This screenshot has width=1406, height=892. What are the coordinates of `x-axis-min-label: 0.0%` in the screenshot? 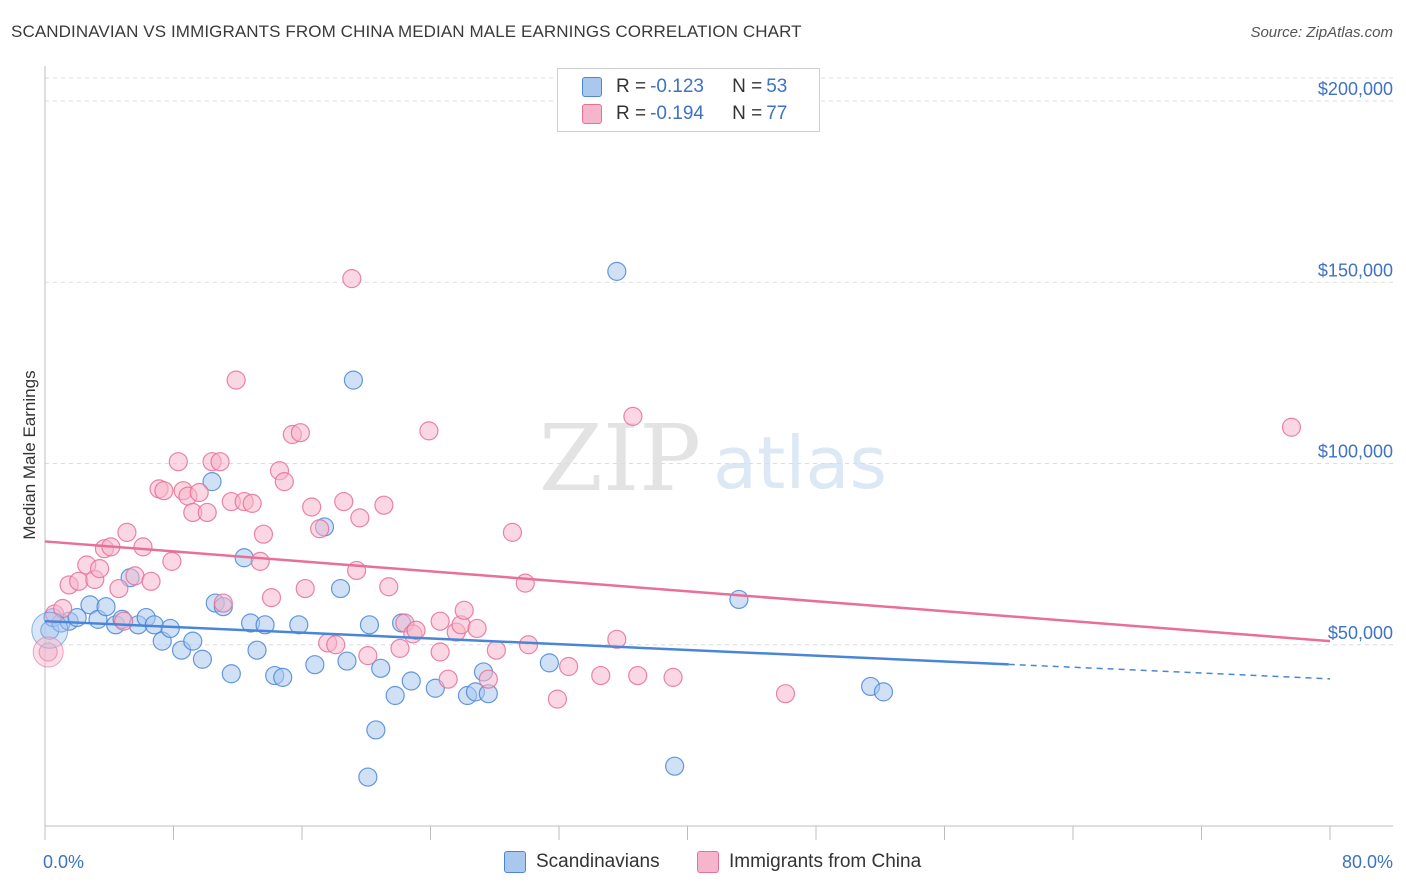 It's located at (64, 862).